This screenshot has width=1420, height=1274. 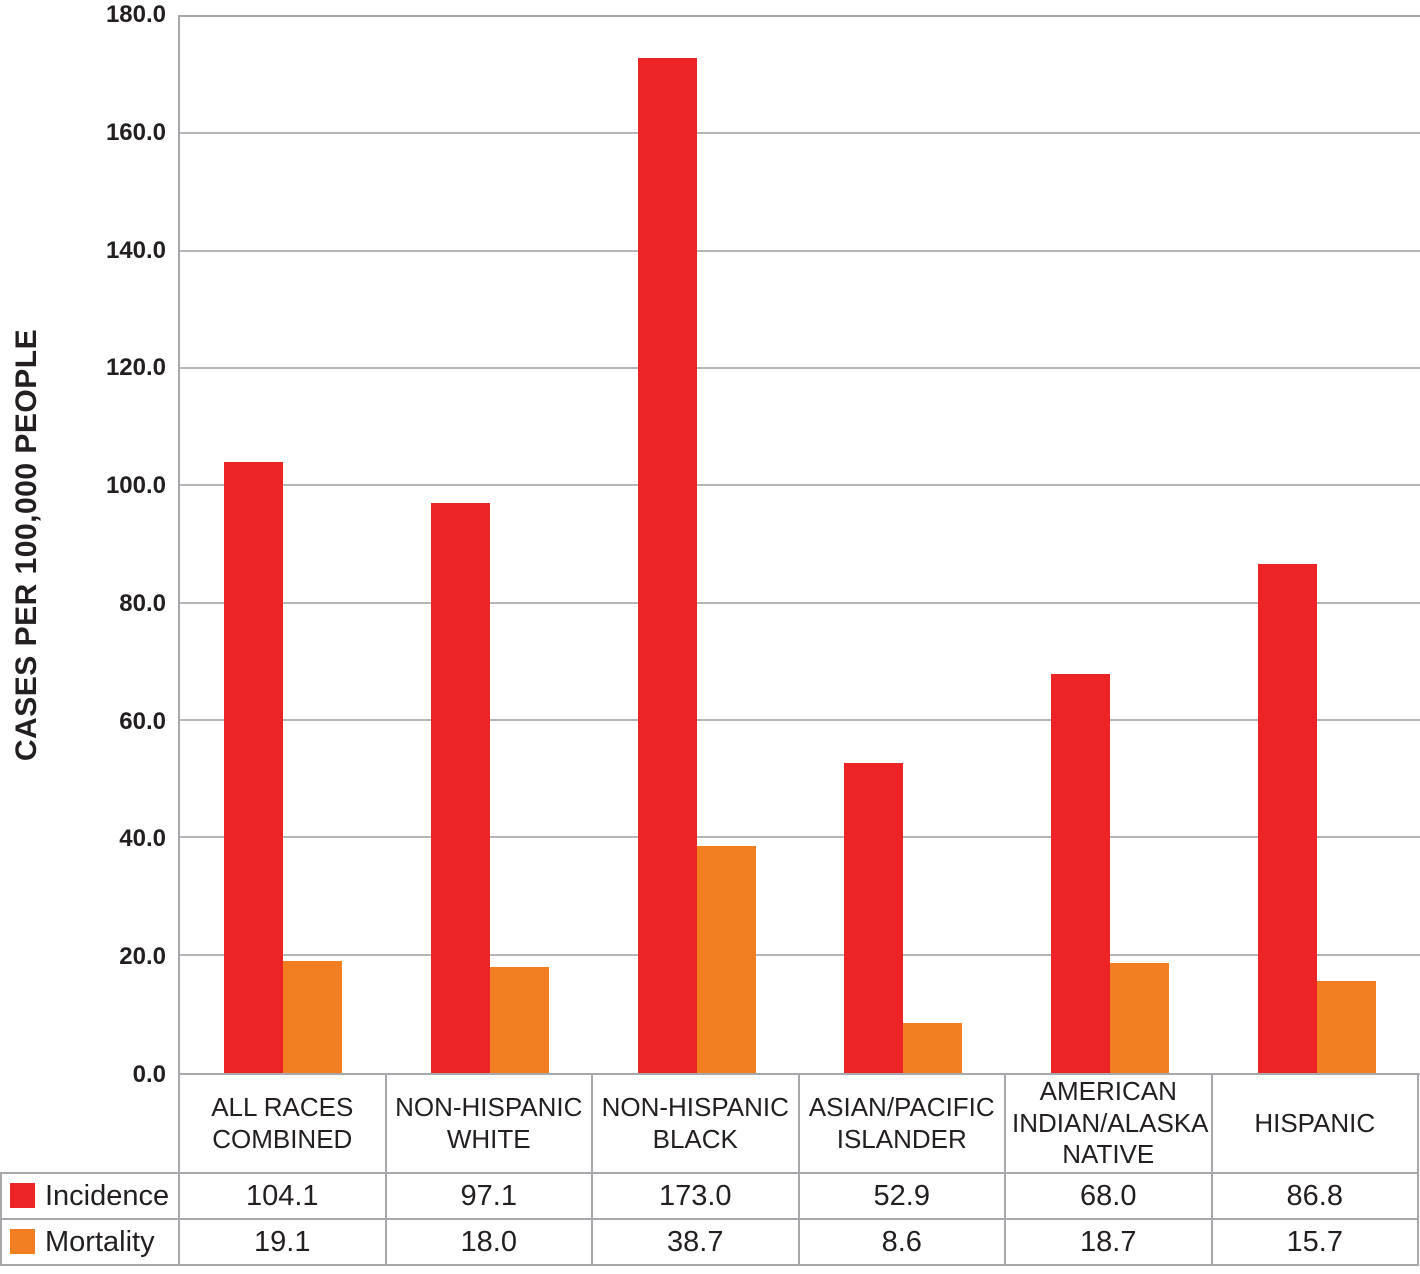 What do you see at coordinates (488, 1124) in the screenshot?
I see `category-header-cell: NON-HISPANIC WHITE` at bounding box center [488, 1124].